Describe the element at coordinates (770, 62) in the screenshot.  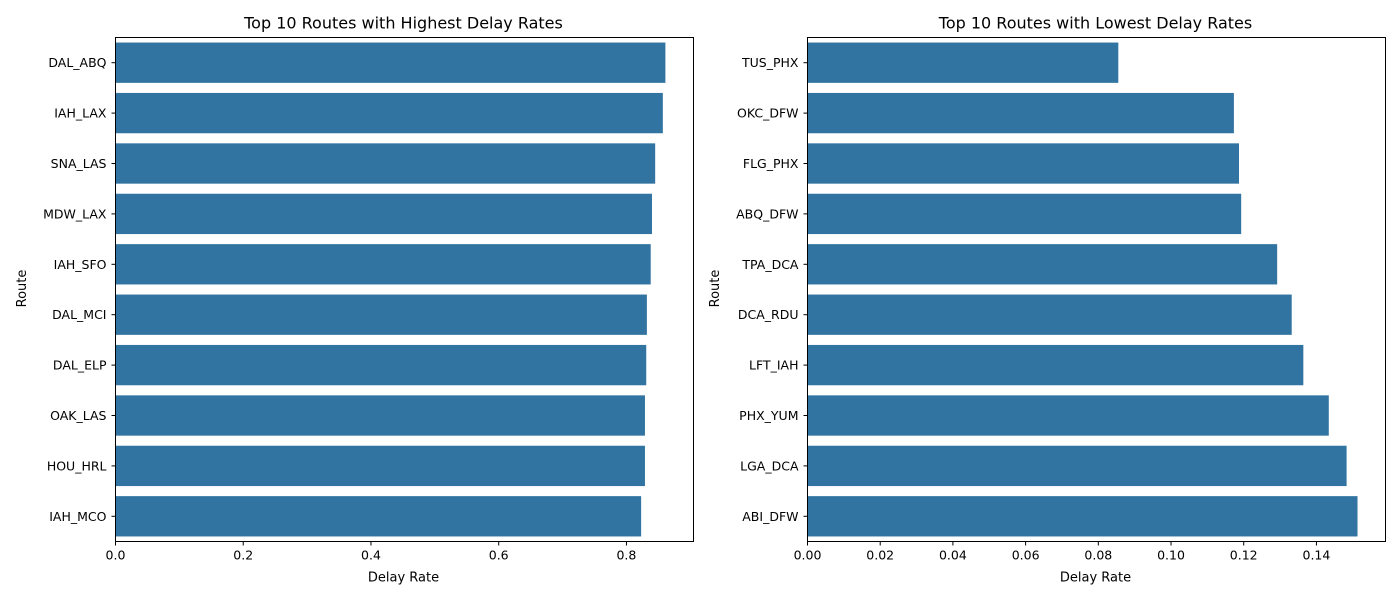
I see `y-tick-label: TUS_PHX` at that location.